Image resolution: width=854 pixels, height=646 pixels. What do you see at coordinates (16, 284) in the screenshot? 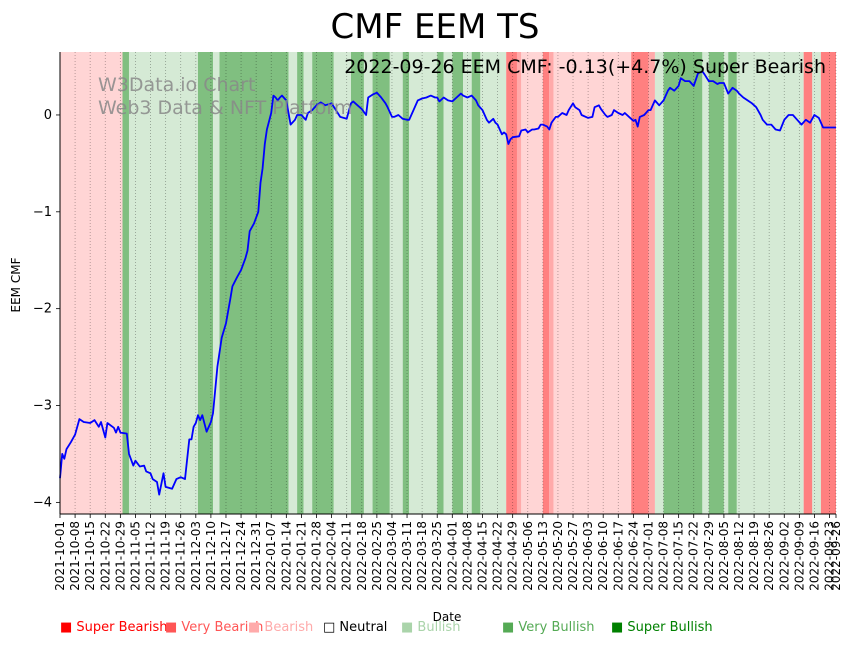
I see `y-axis-label: EEM CMF` at bounding box center [16, 284].